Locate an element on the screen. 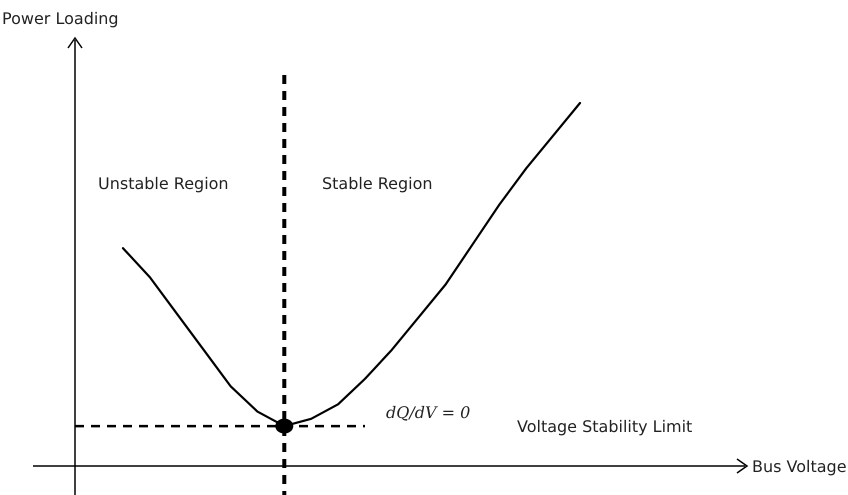 The width and height of the screenshot is (848, 495). annotation: dQ/dV = 0 is located at coordinates (428, 412).